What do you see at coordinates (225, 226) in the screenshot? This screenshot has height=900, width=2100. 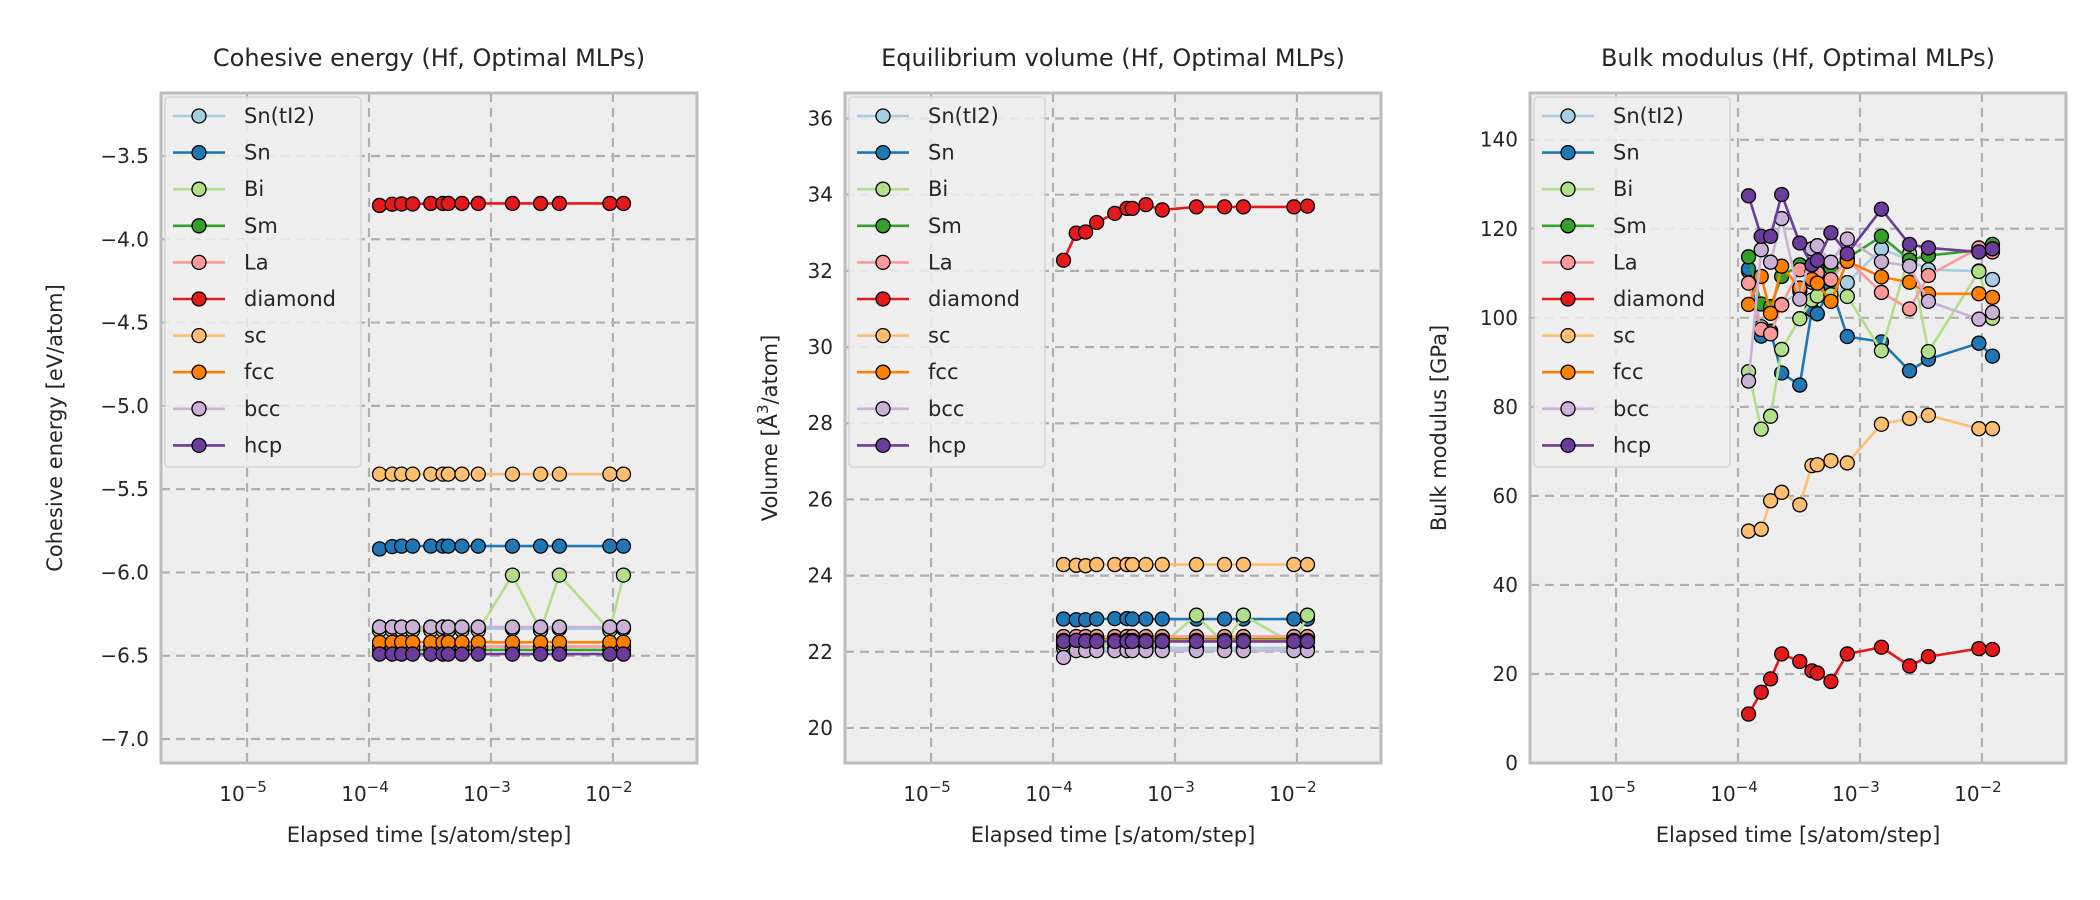 I see `legend-item: Sm` at bounding box center [225, 226].